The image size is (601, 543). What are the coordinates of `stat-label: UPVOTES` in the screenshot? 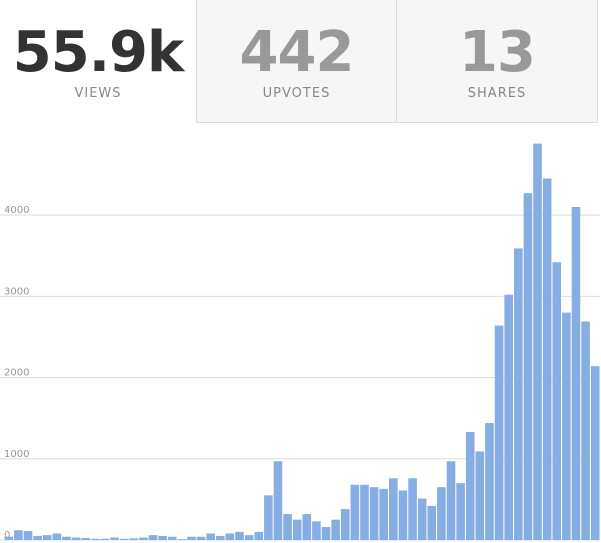 It's located at (296, 93).